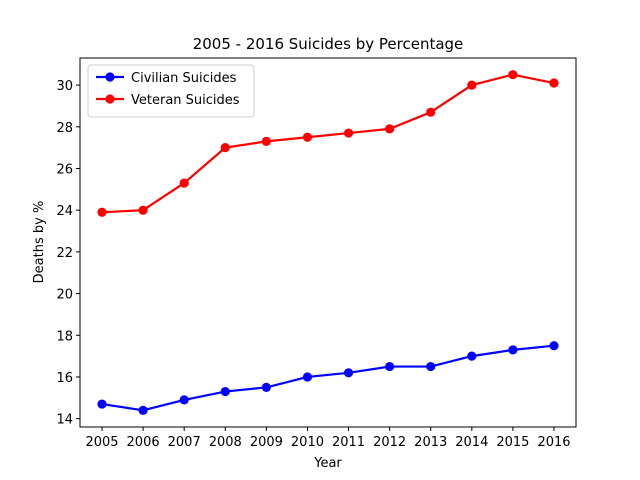  Describe the element at coordinates (64, 295) in the screenshot. I see `y-tick-label: 20` at that location.